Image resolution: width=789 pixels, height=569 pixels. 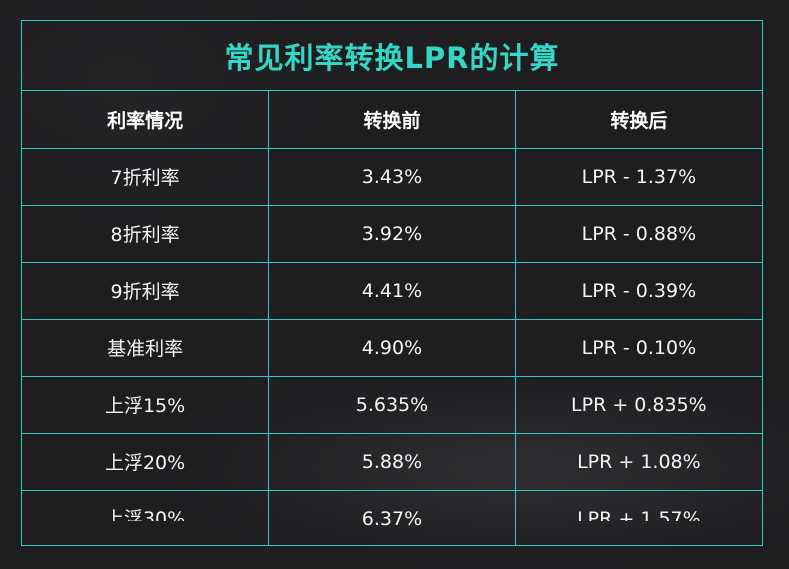 I want to click on table-row: 上浮30% 6.37% LPR + 1.57%, so click(x=392, y=517).